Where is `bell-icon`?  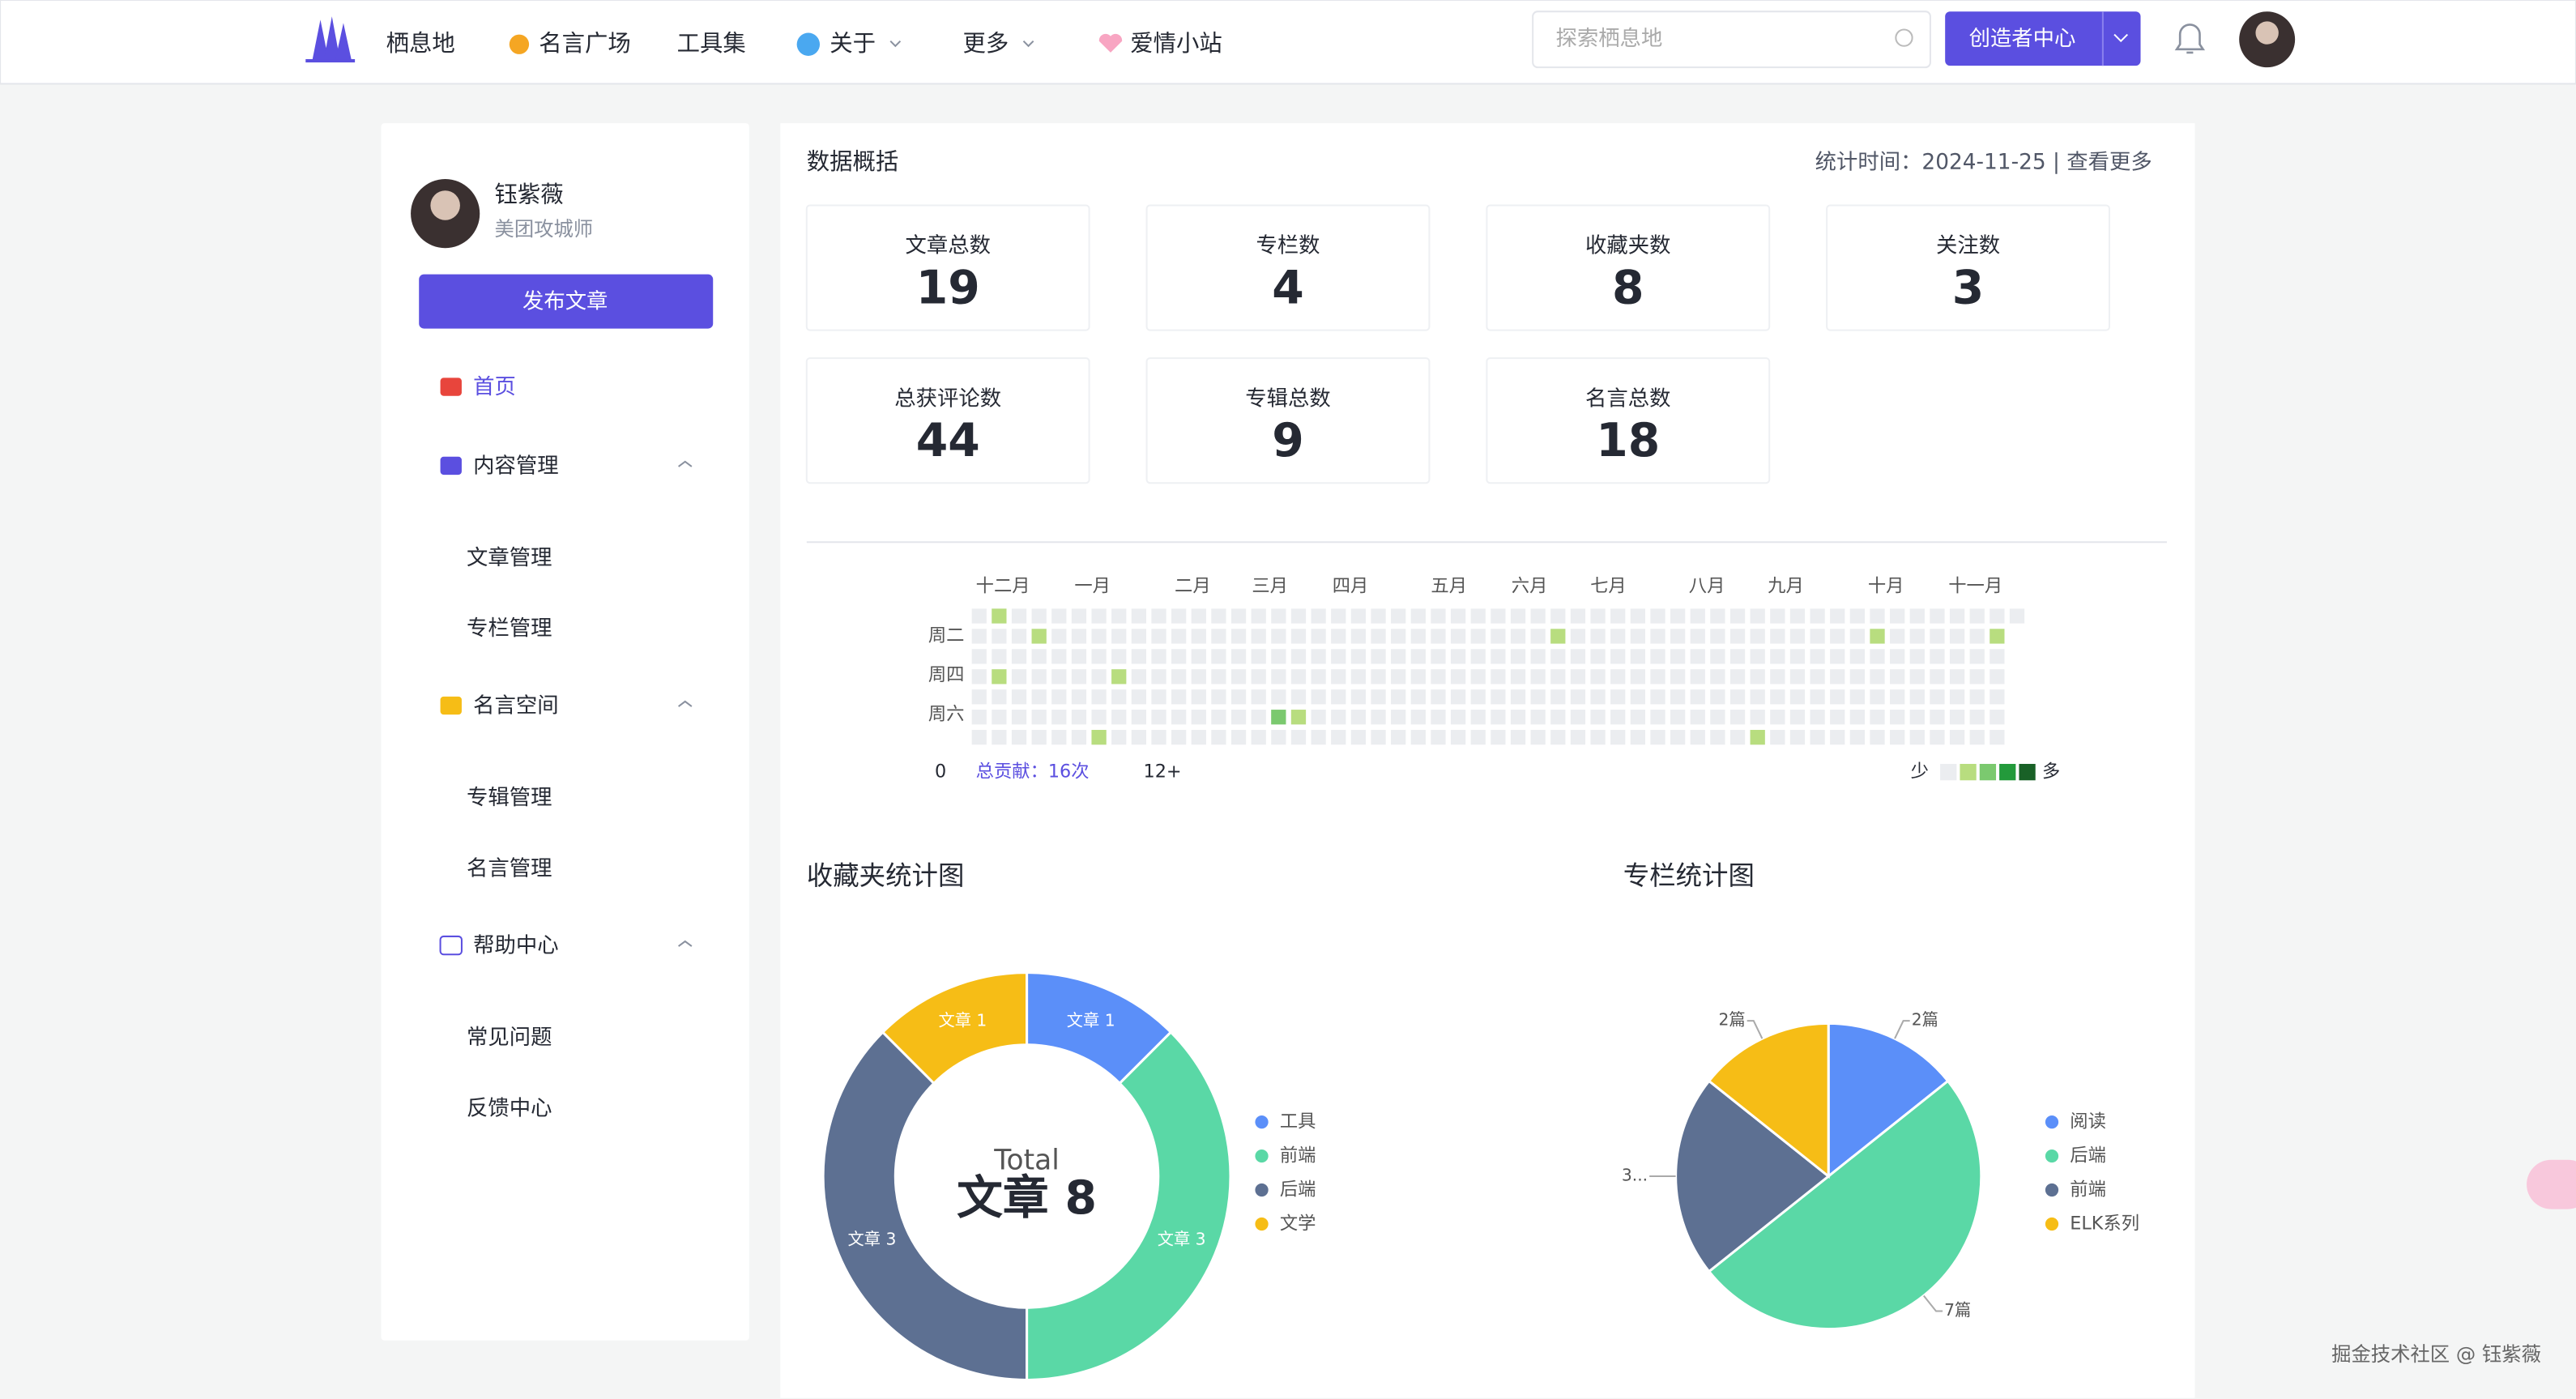 bell-icon is located at coordinates (2190, 38).